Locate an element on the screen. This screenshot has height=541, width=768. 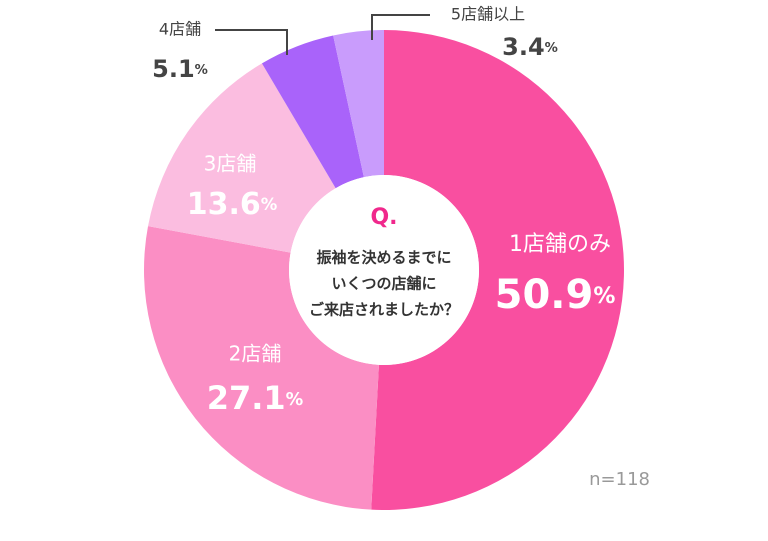
center-title: Q. is located at coordinates (383, 217).